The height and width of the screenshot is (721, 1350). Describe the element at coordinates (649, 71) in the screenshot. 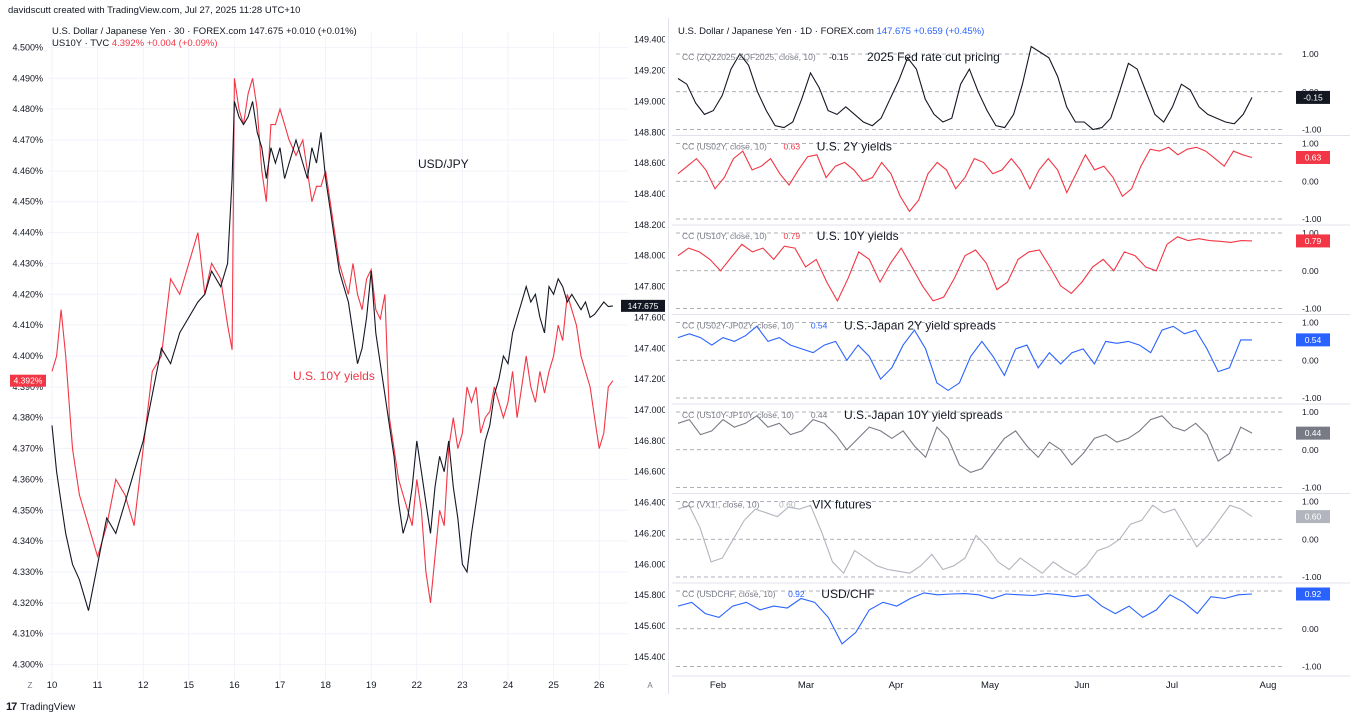

I see `right-axis-tick: 149.200` at that location.